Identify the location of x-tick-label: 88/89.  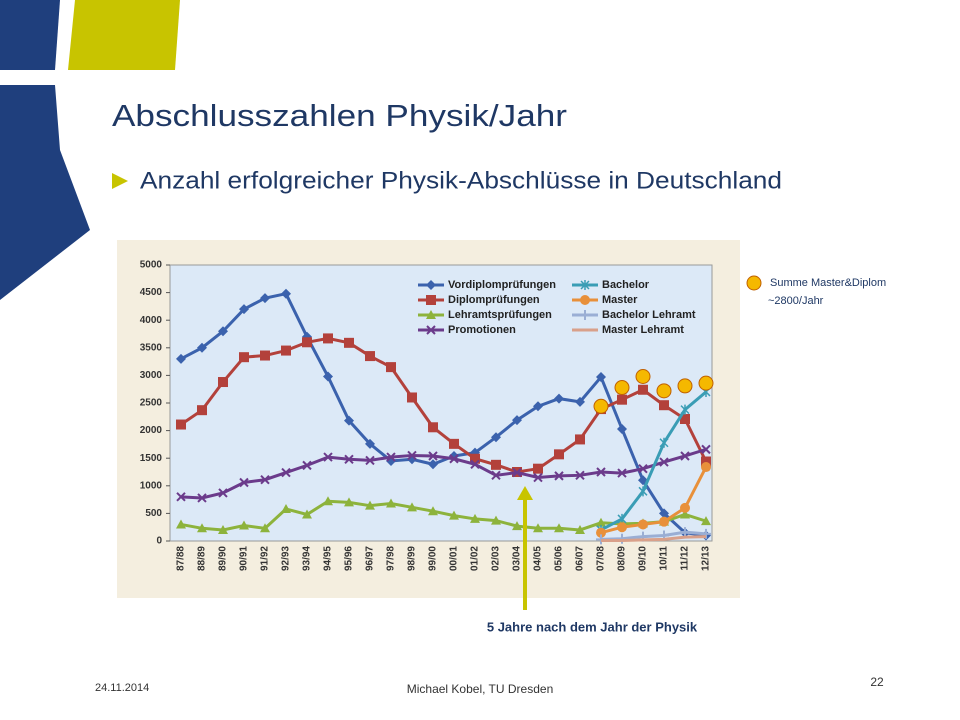
(202, 558).